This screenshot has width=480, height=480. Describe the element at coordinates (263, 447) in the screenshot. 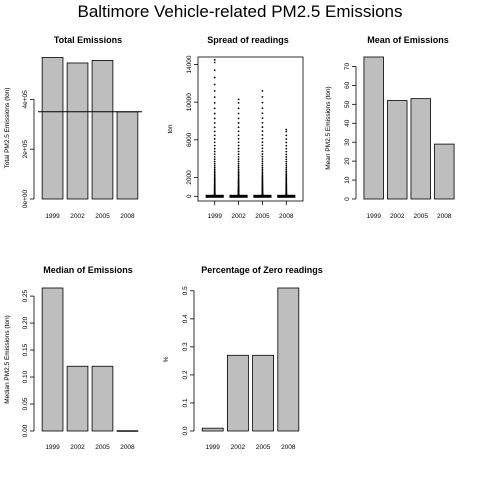

I see `zero-xtick-label: 2005` at that location.